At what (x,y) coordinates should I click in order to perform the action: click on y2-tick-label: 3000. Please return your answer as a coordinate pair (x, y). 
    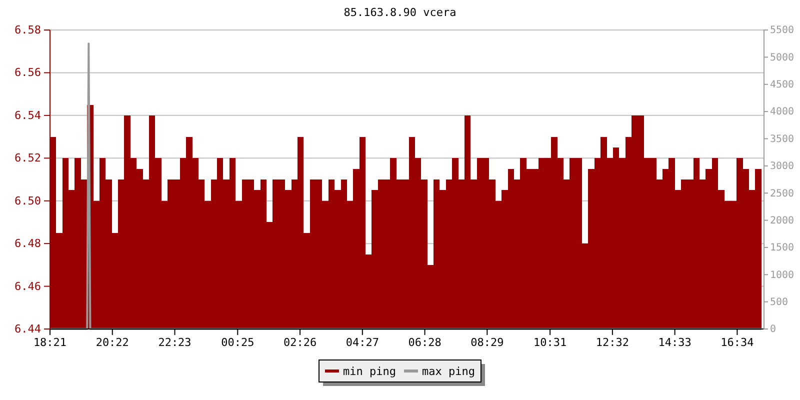
    Looking at the image, I should click on (782, 166).